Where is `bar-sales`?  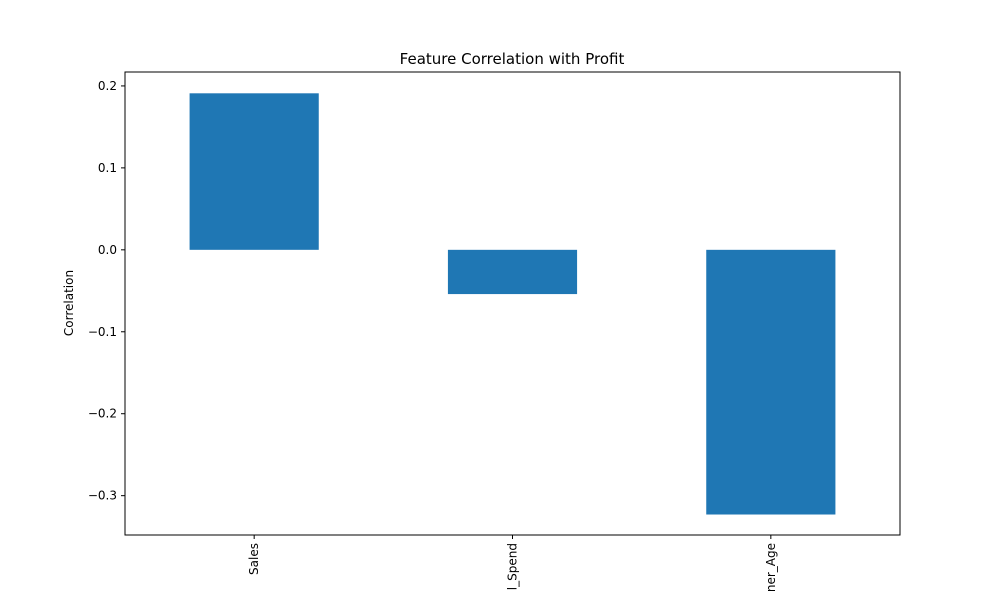 bar-sales is located at coordinates (254, 171).